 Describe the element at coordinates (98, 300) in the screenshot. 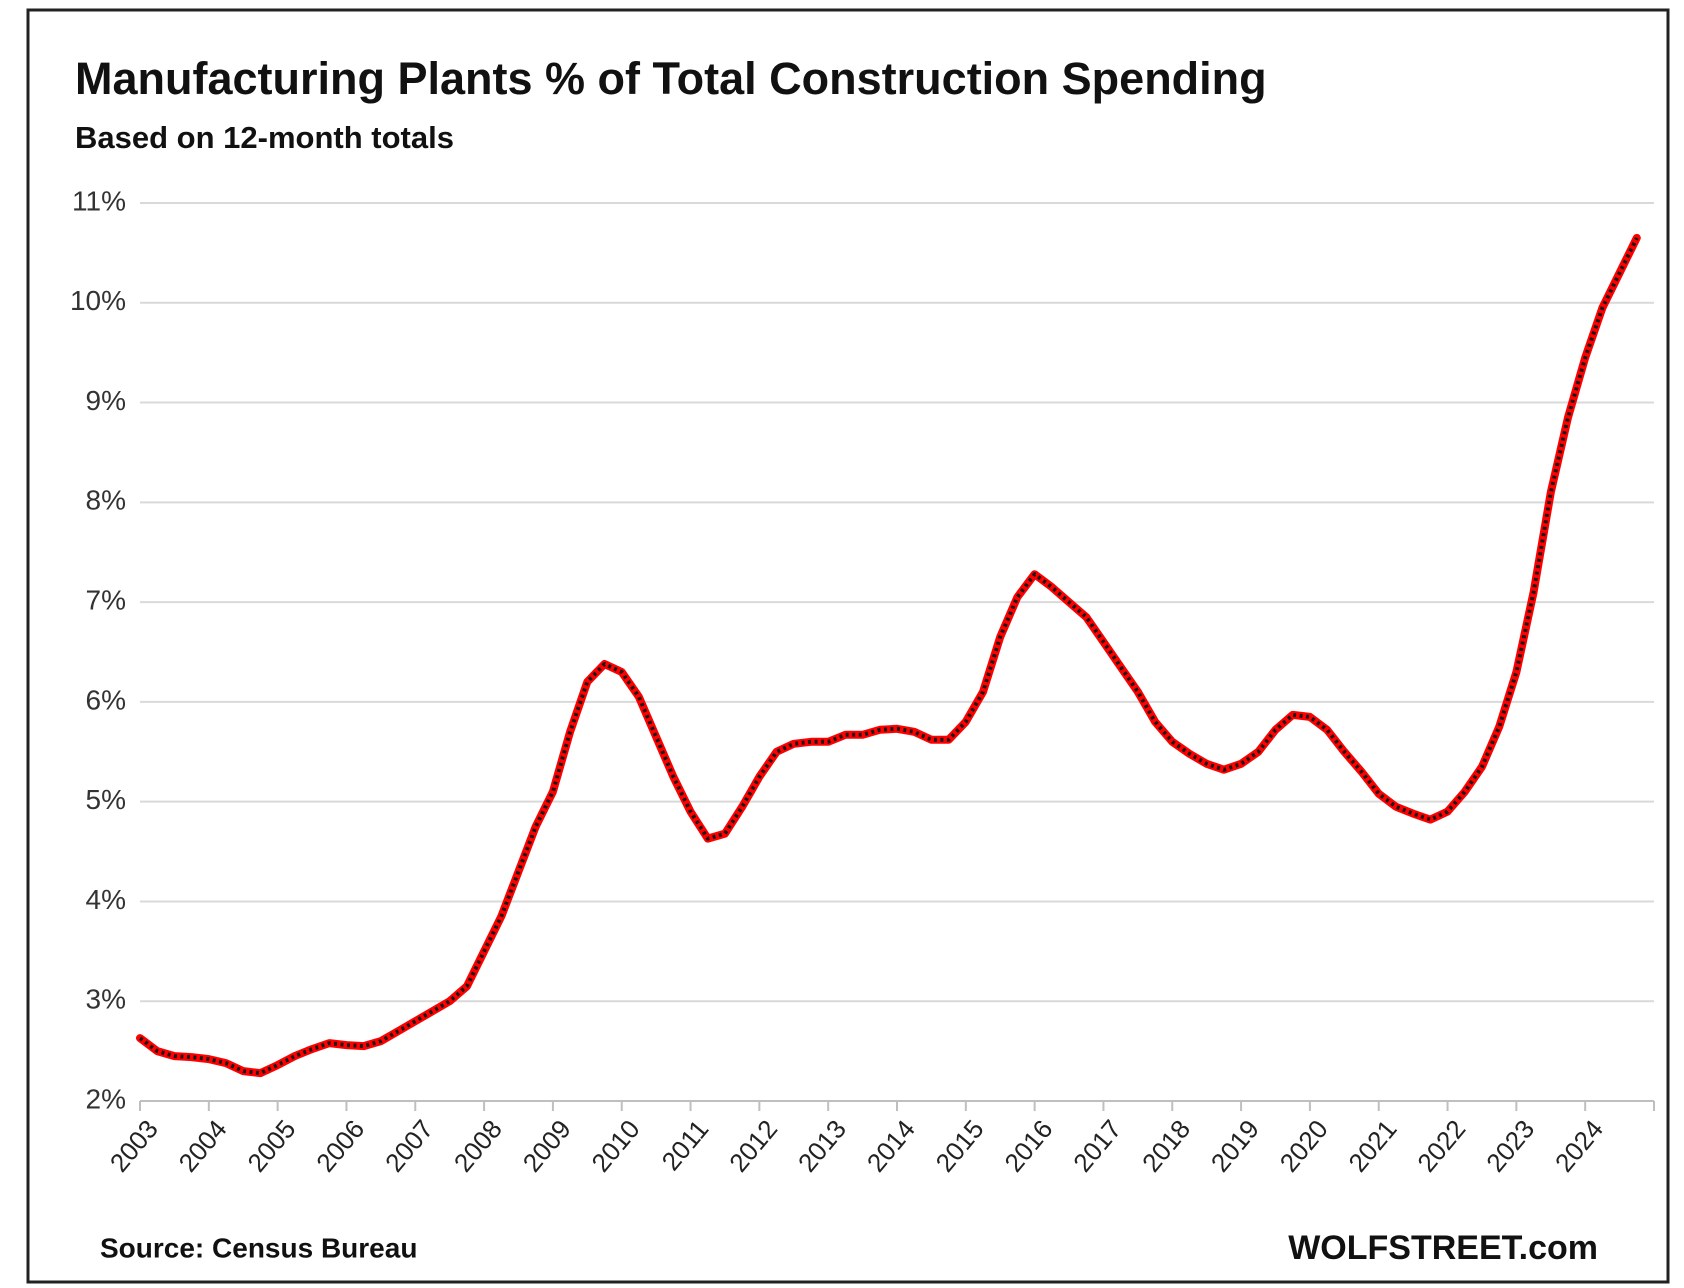

I see `y-tick-label: 10%` at that location.